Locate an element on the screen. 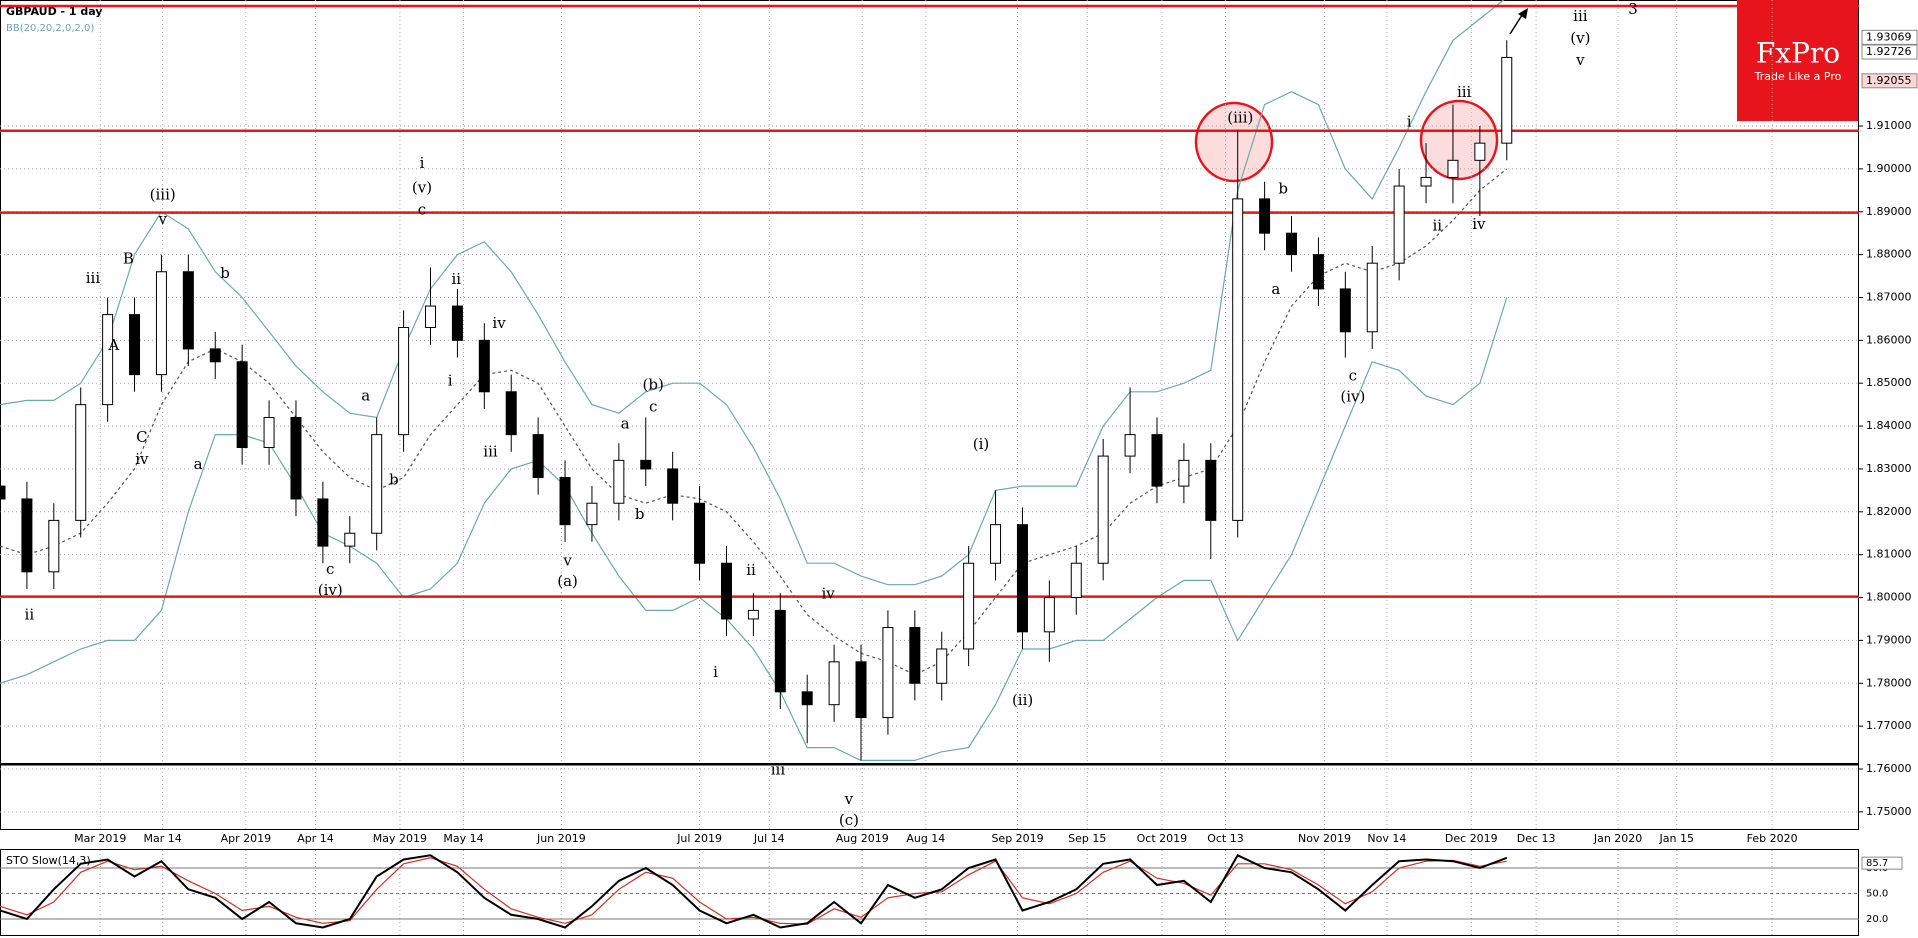 This screenshot has height=938, width=1918. x-tick-label: Sep 15 is located at coordinates (1087, 838).